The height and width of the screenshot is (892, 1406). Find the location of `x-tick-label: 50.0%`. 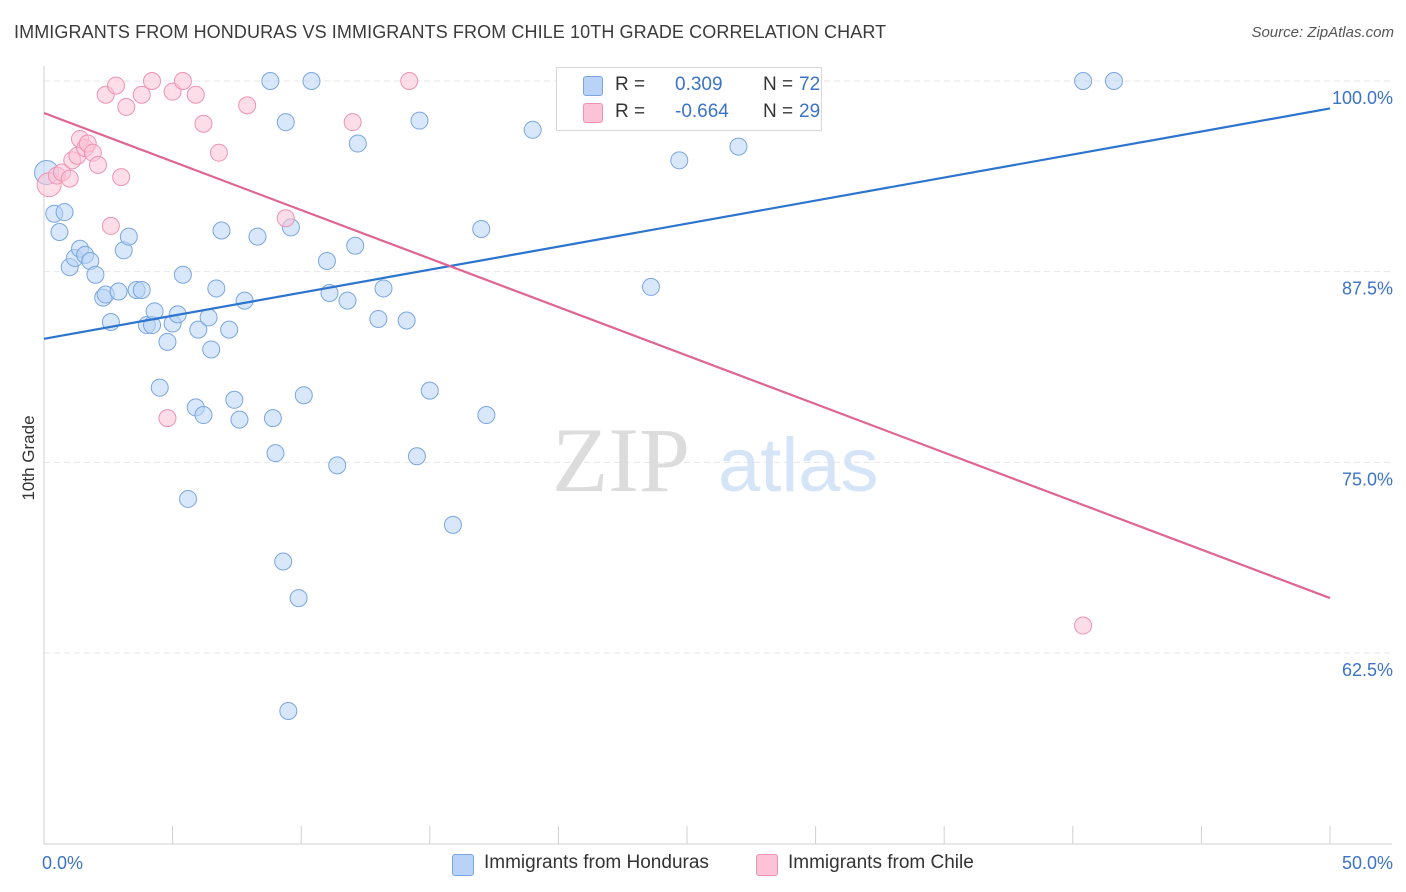

x-tick-label: 50.0% is located at coordinates (1367, 863).